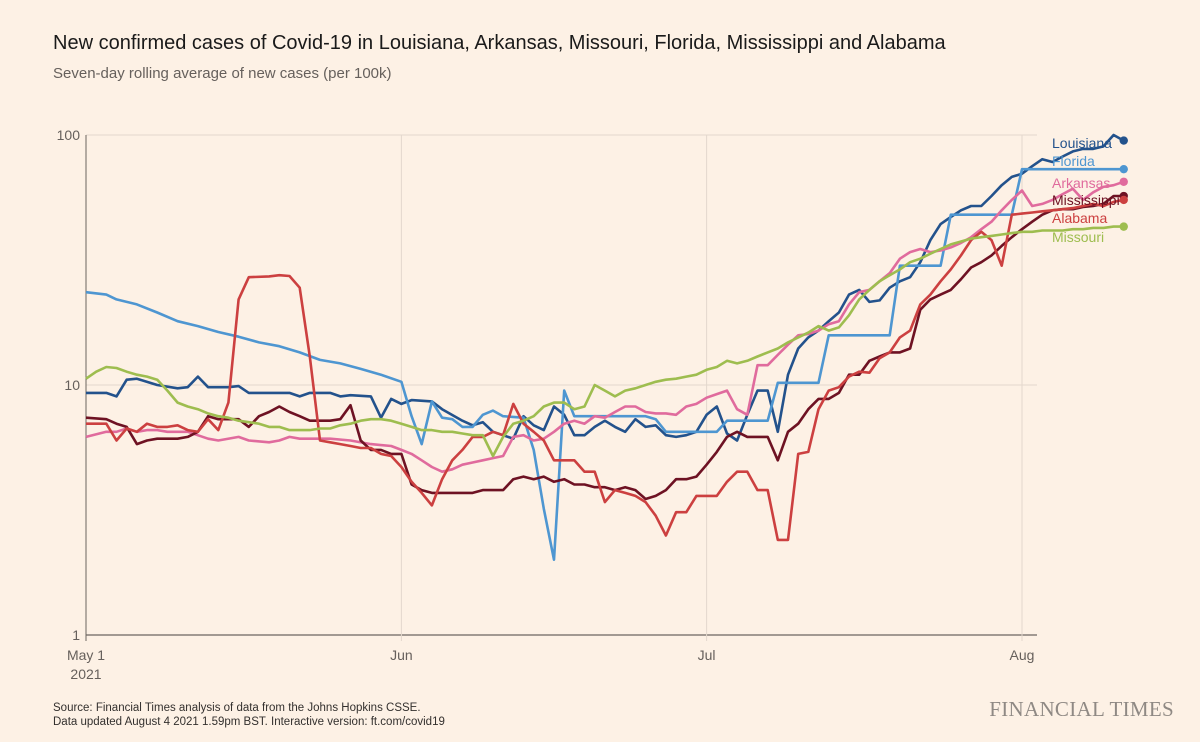 The height and width of the screenshot is (742, 1200). I want to click on ft-logo: FINANCIAL TIMES, so click(1081, 709).